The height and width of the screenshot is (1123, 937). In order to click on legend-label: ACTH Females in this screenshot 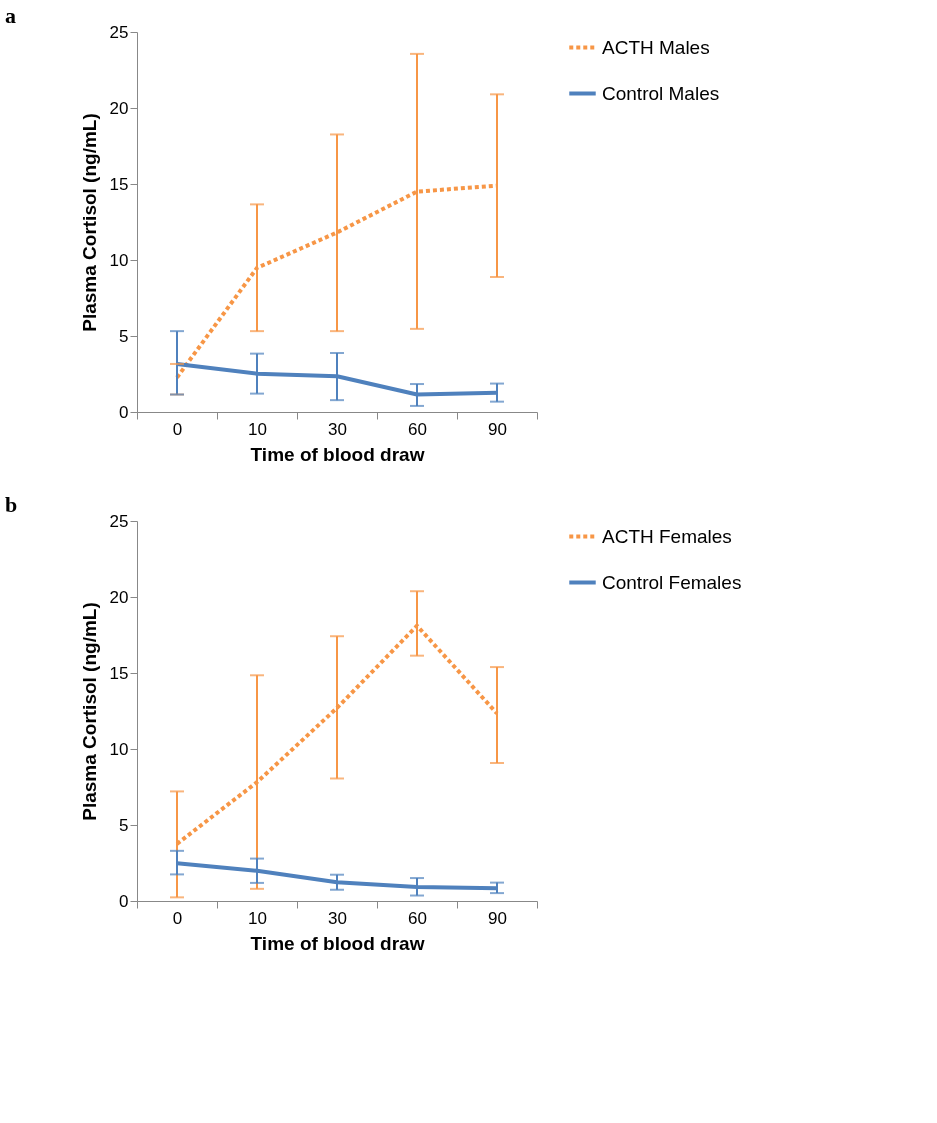, I will do `click(667, 536)`.